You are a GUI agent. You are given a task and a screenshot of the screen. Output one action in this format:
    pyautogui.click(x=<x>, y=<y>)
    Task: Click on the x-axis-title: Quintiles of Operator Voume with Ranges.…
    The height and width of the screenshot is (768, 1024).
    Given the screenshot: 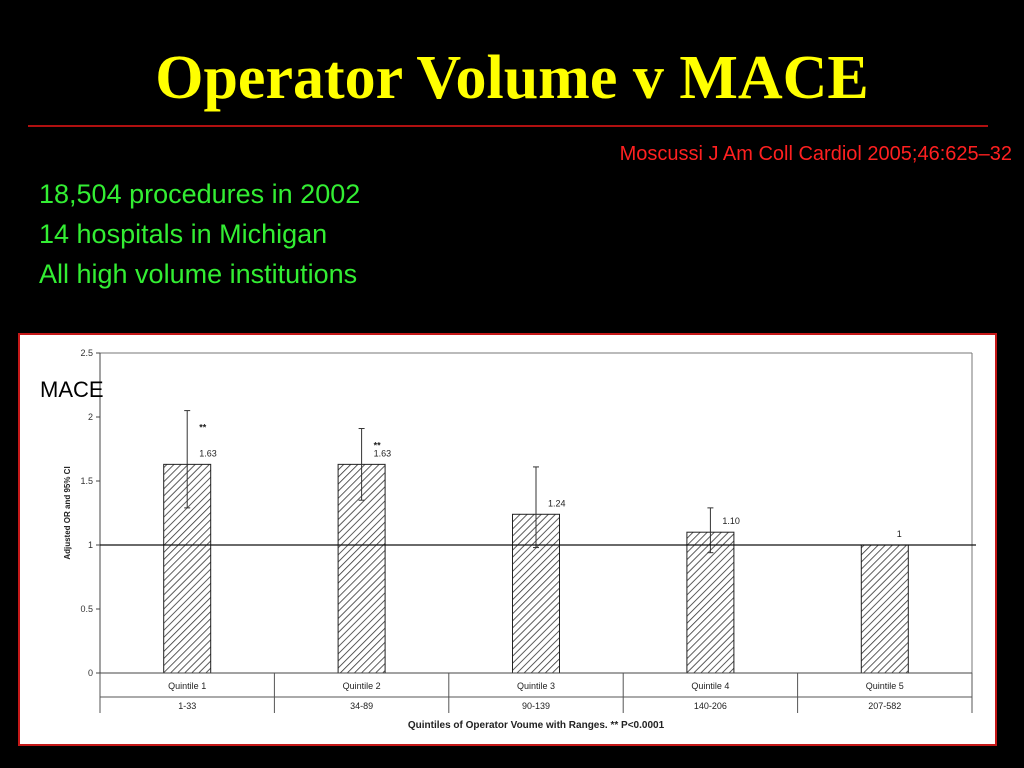 What is the action you would take?
    pyautogui.click(x=536, y=725)
    